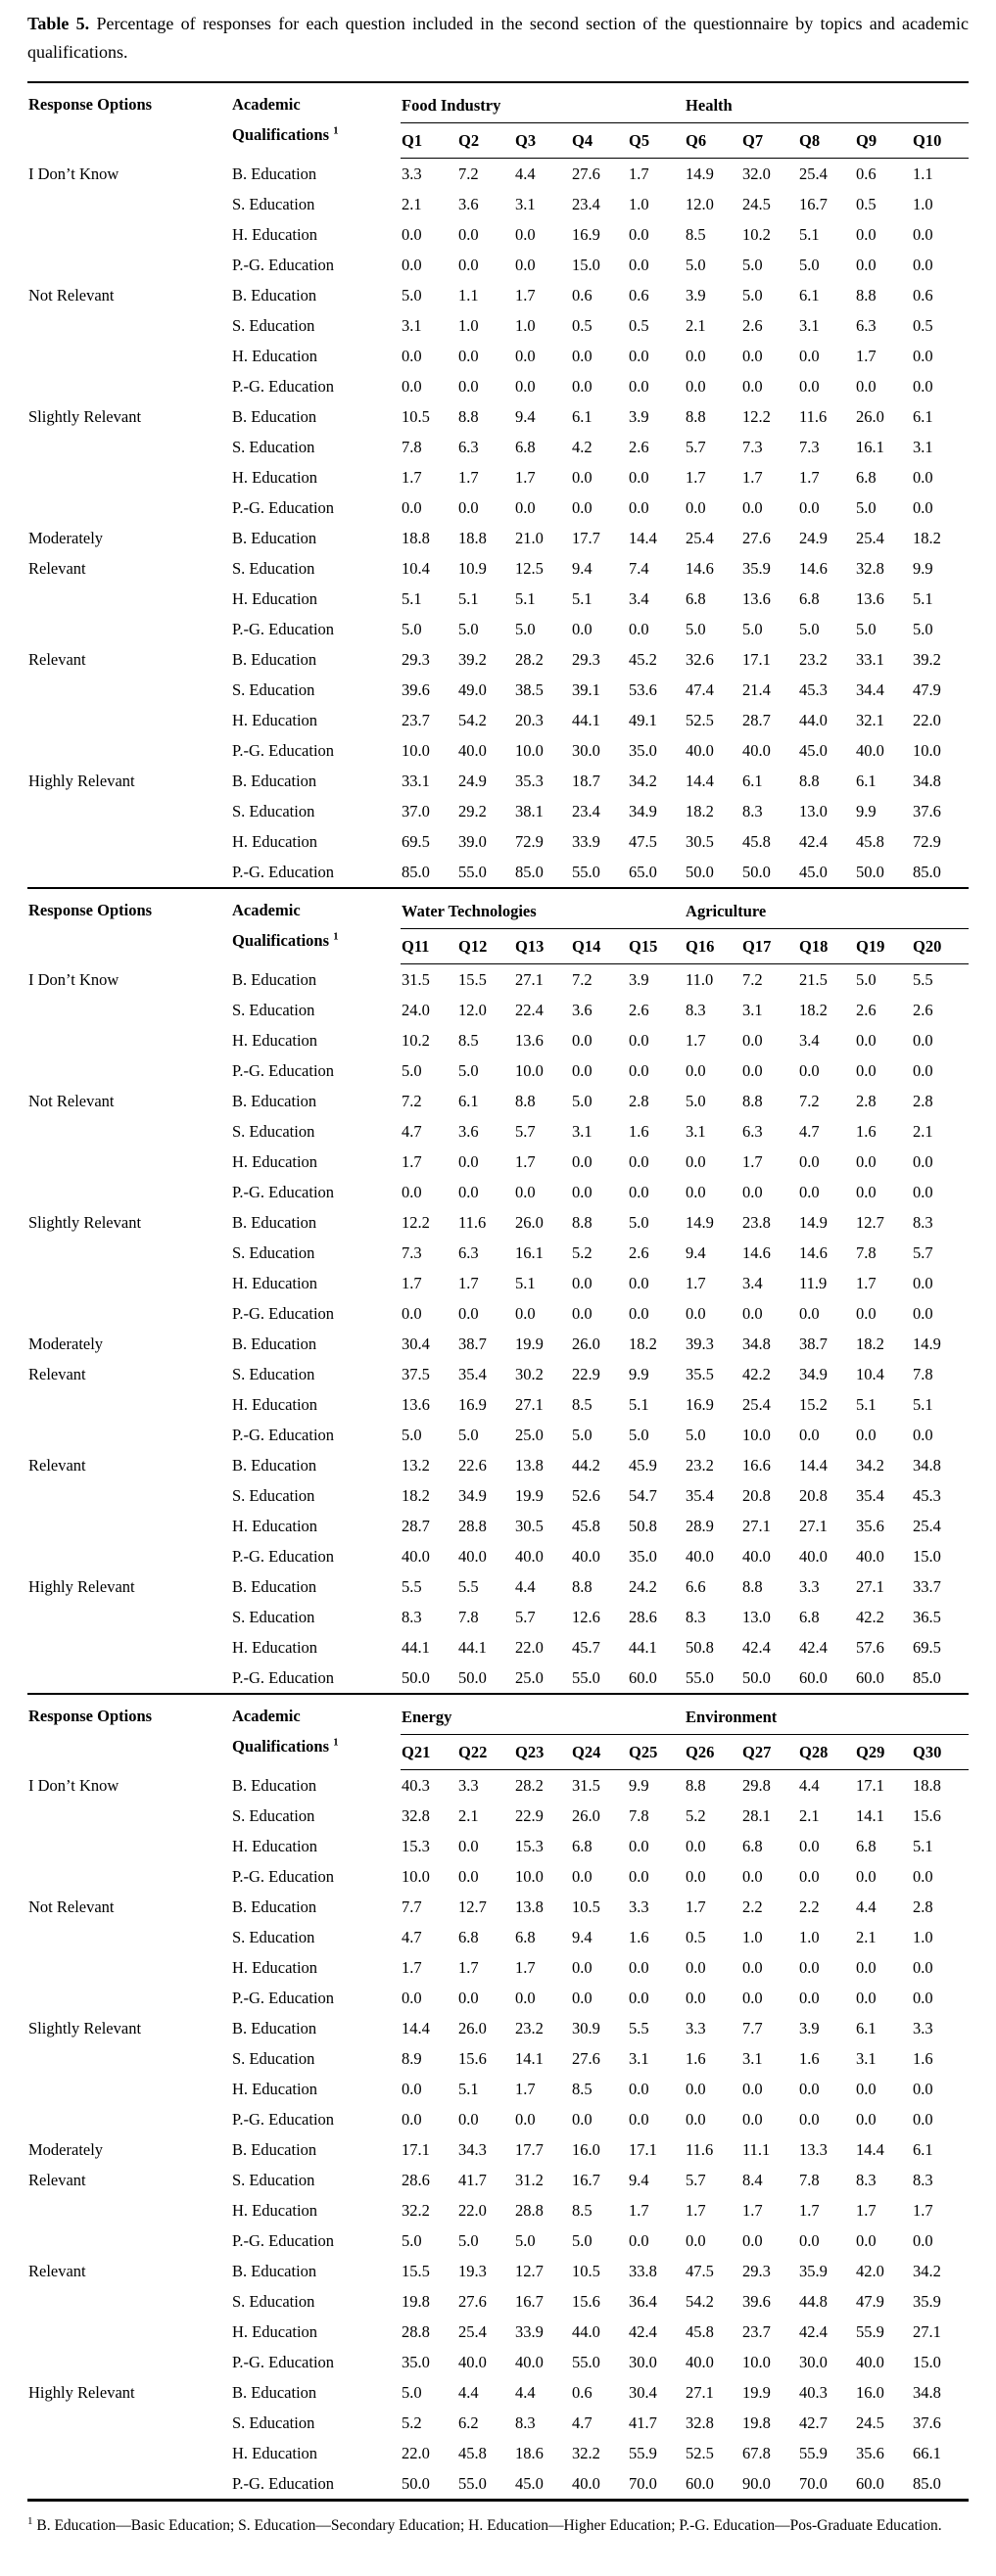  I want to click on qualification-label: H. Education, so click(275, 1967).